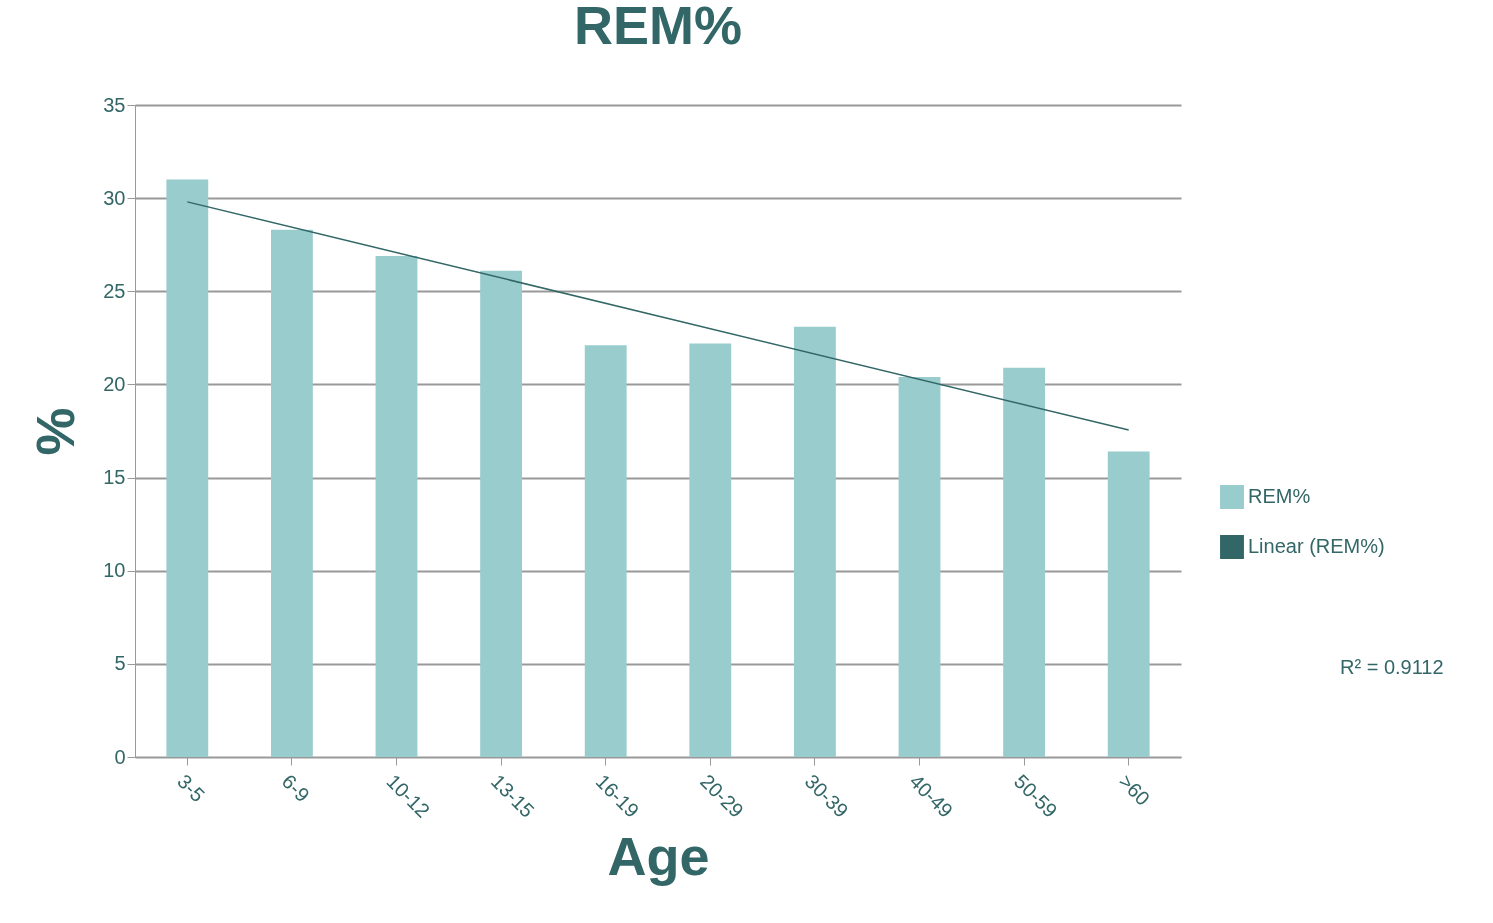 This screenshot has height=923, width=1493. What do you see at coordinates (1279, 496) in the screenshot?
I see `legend-label: REM%` at bounding box center [1279, 496].